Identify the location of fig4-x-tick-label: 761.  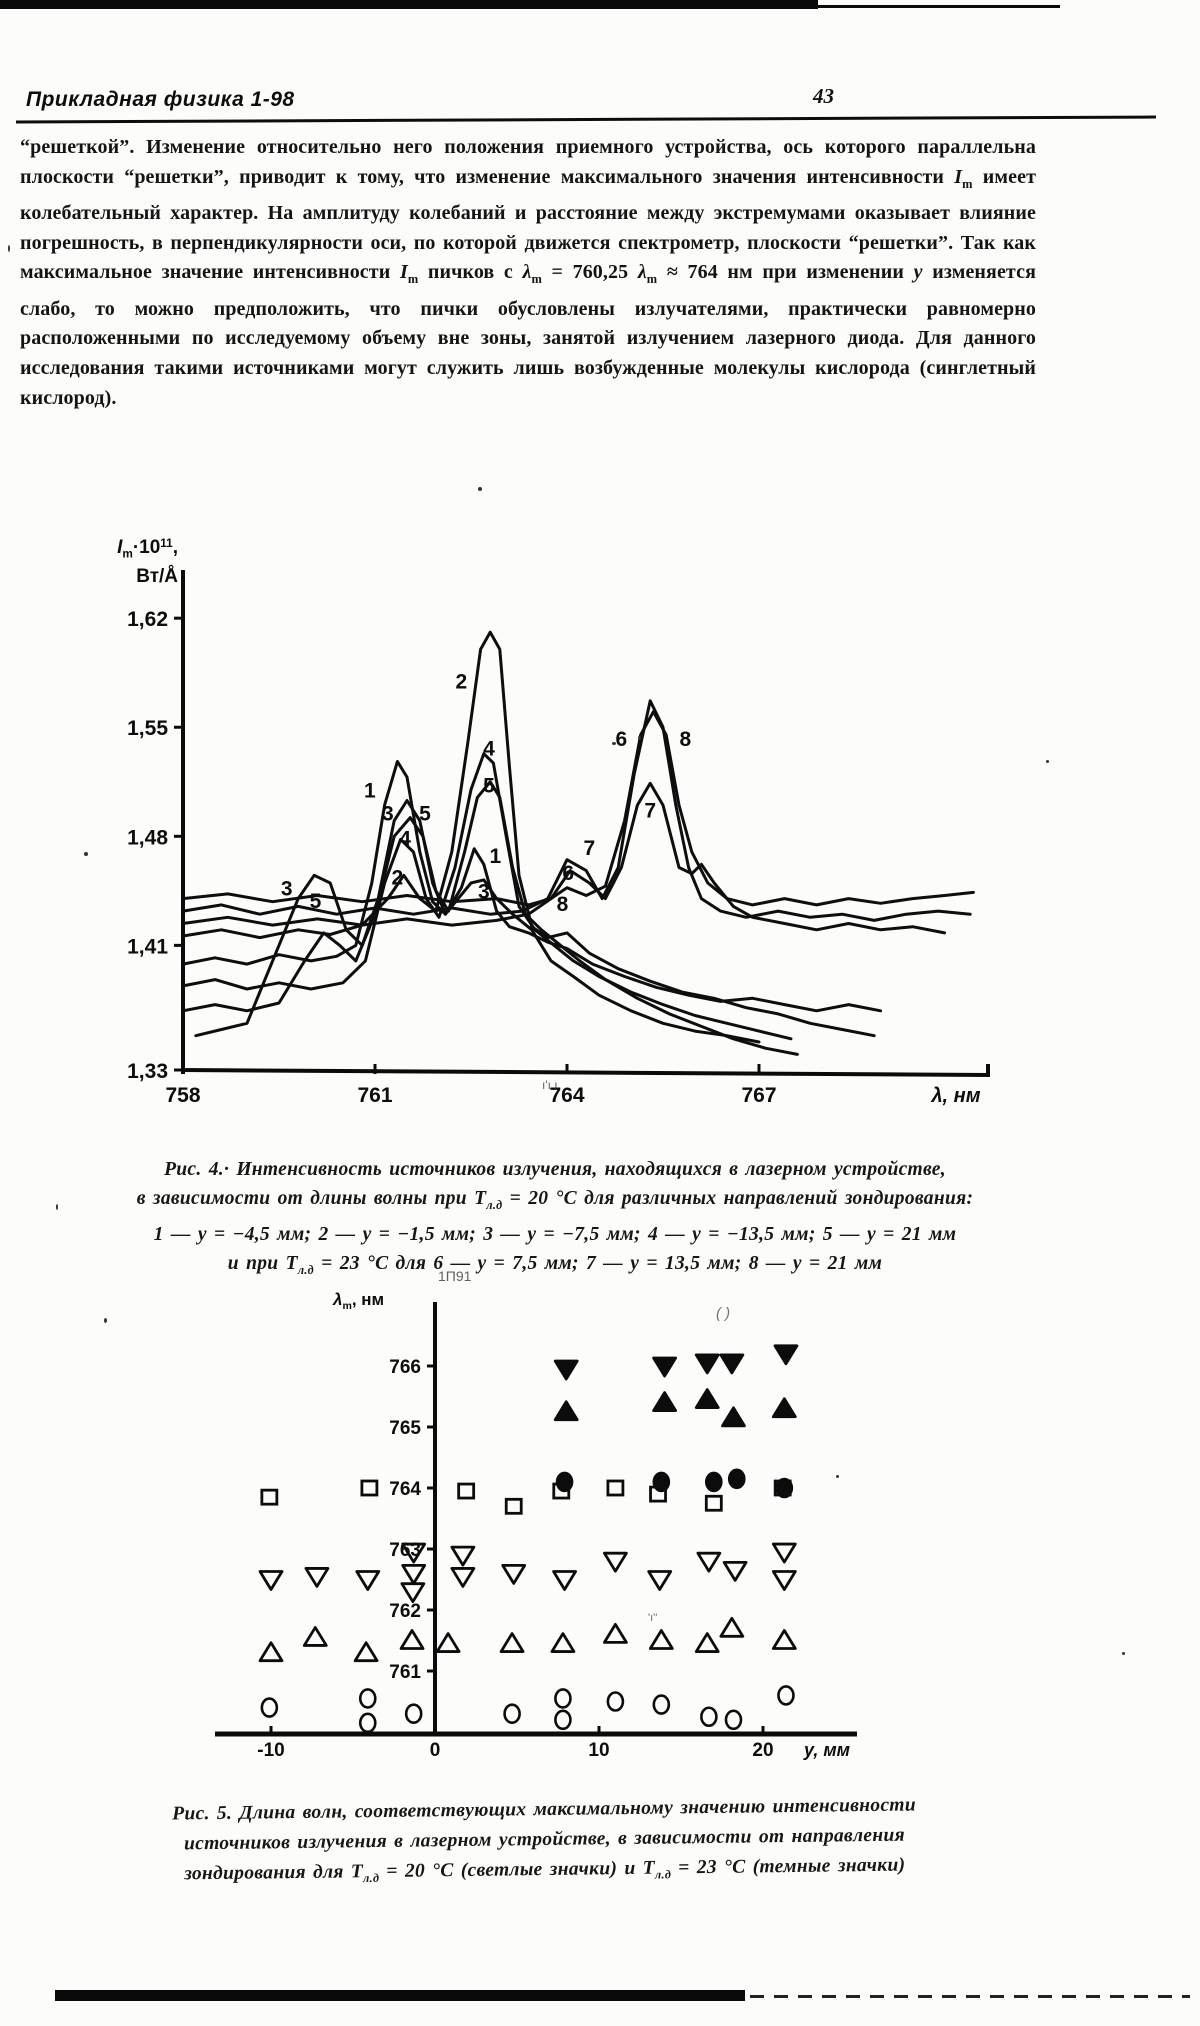
(374, 1095).